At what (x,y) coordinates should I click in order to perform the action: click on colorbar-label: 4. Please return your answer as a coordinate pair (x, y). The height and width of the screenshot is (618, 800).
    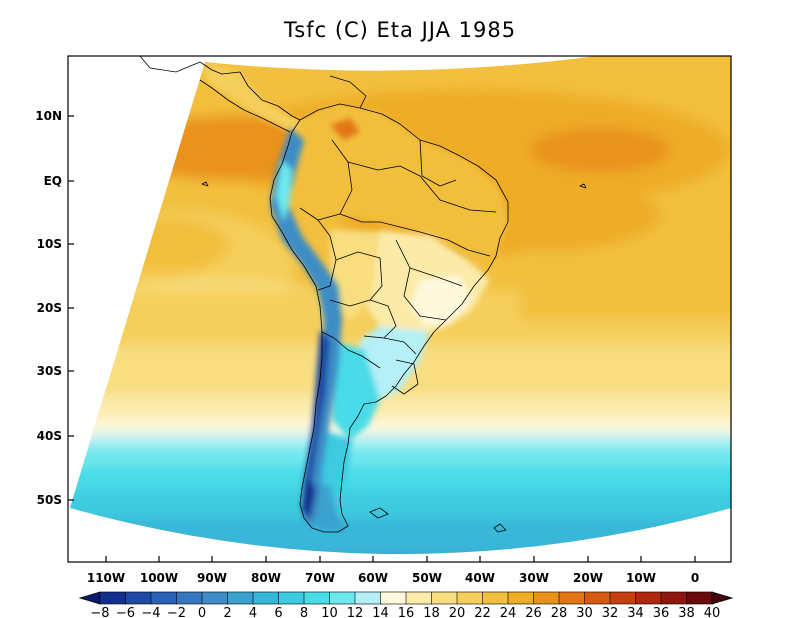
    Looking at the image, I should click on (253, 612).